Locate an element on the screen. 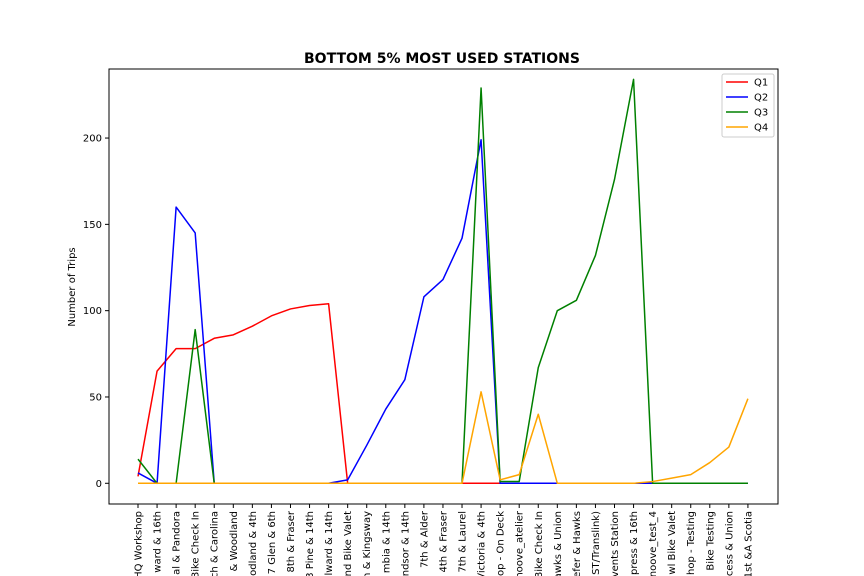 This screenshot has width=864, height=576. x-tick-label: & Woodland is located at coordinates (234, 541).